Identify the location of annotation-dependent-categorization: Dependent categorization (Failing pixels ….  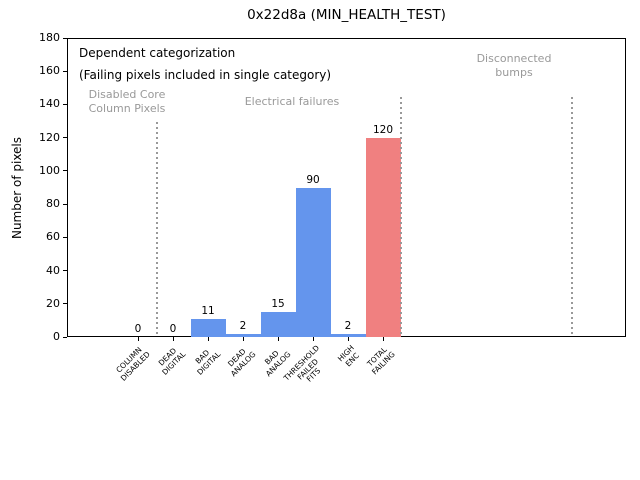
(205, 64).